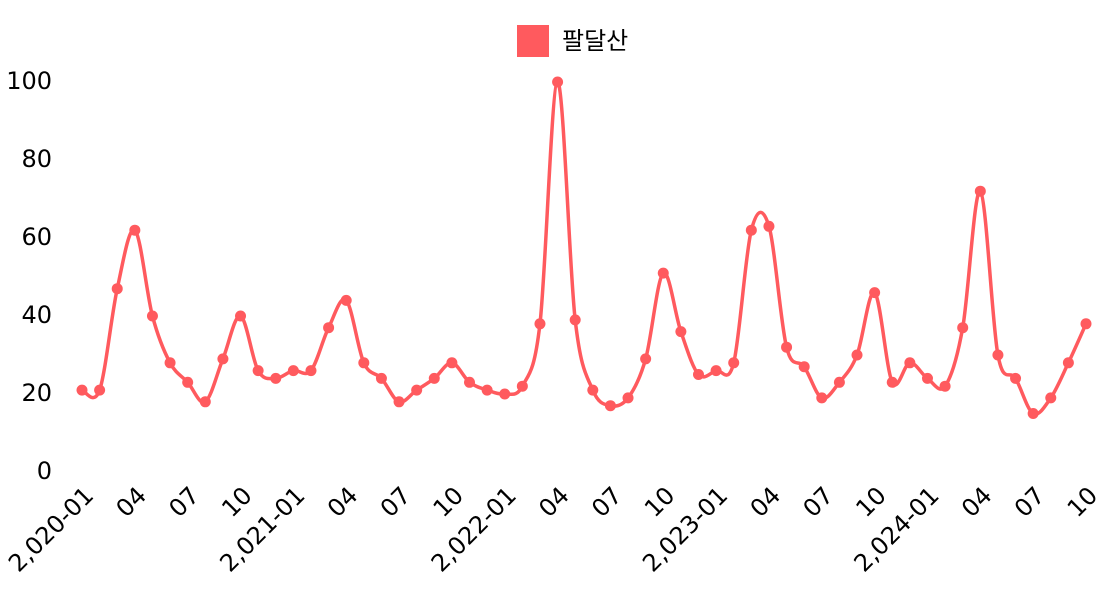 This screenshot has height=595, width=1106. I want to click on y-tick-label: 80, so click(36, 159).